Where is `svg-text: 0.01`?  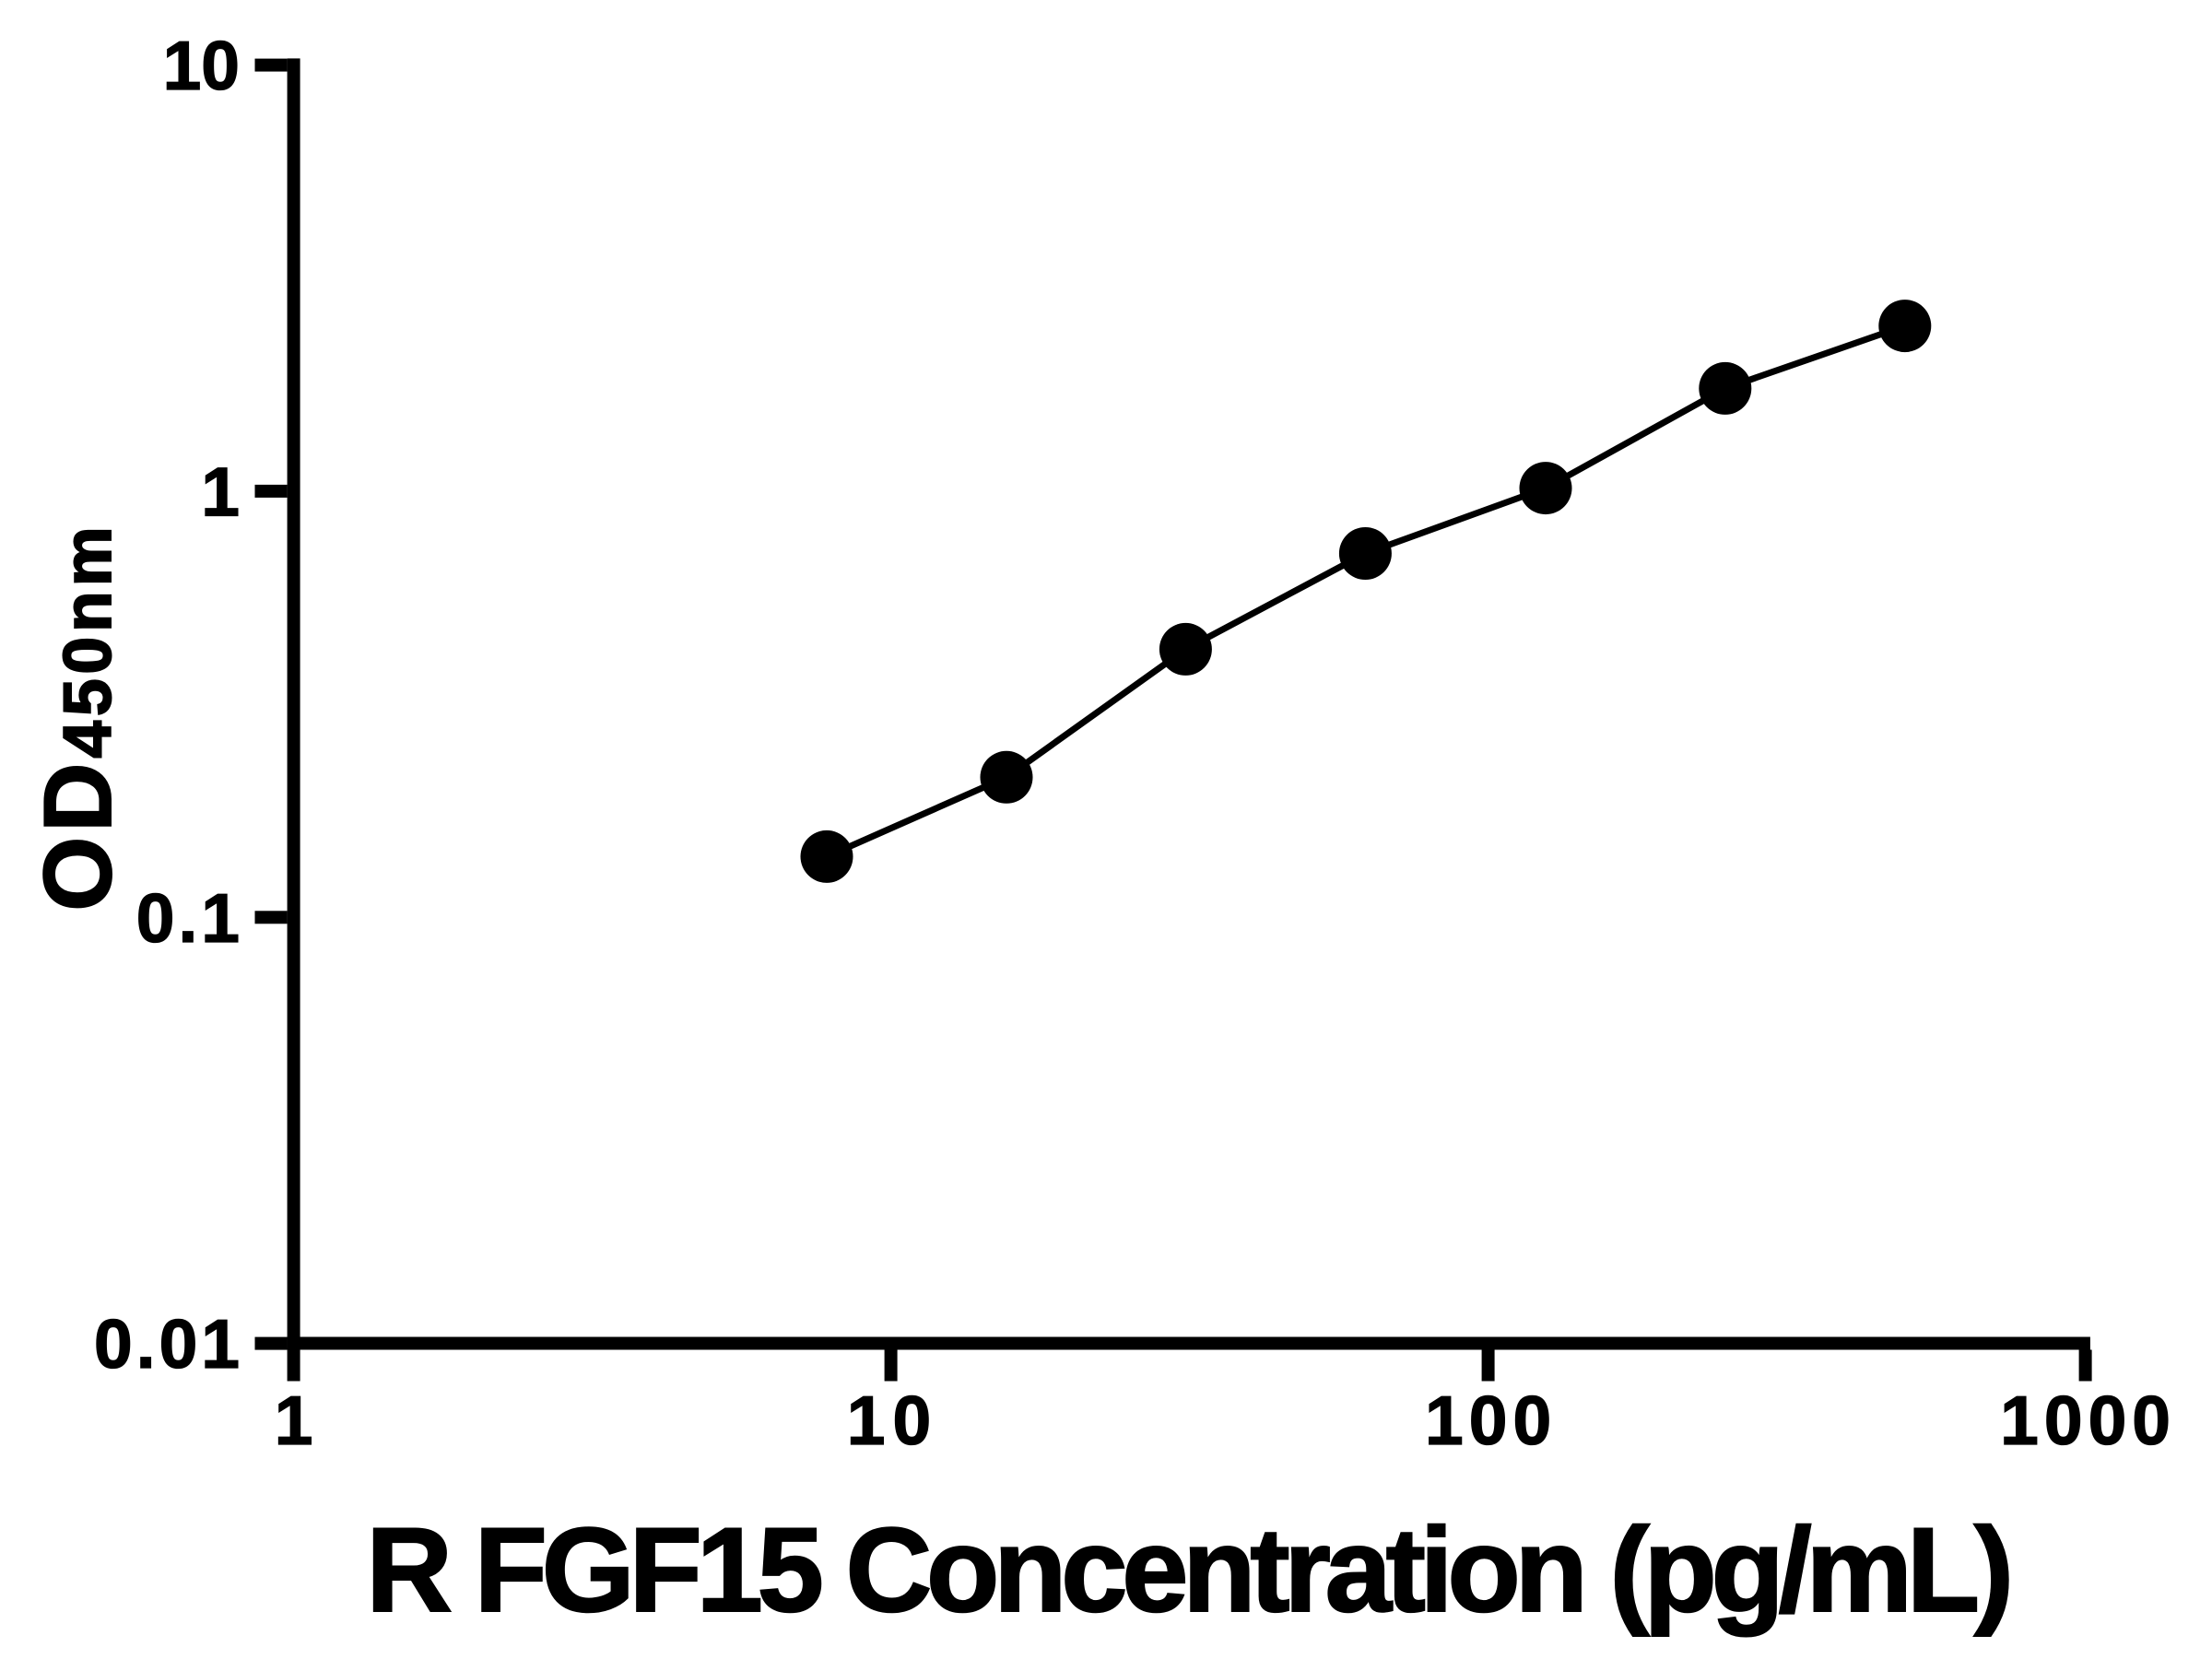
svg-text: 0.01 is located at coordinates (168, 1343).